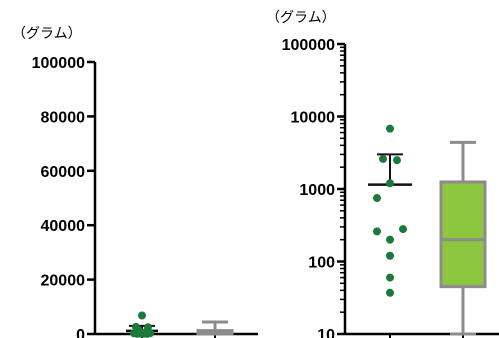 The width and height of the screenshot is (499, 338). Describe the element at coordinates (326, 332) in the screenshot. I see `y-tick-label-4: 10` at that location.